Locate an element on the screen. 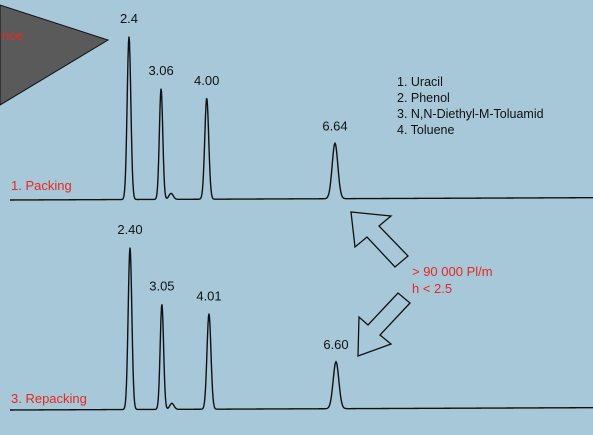 This screenshot has height=435, width=593. banner-text: nce is located at coordinates (12, 35).